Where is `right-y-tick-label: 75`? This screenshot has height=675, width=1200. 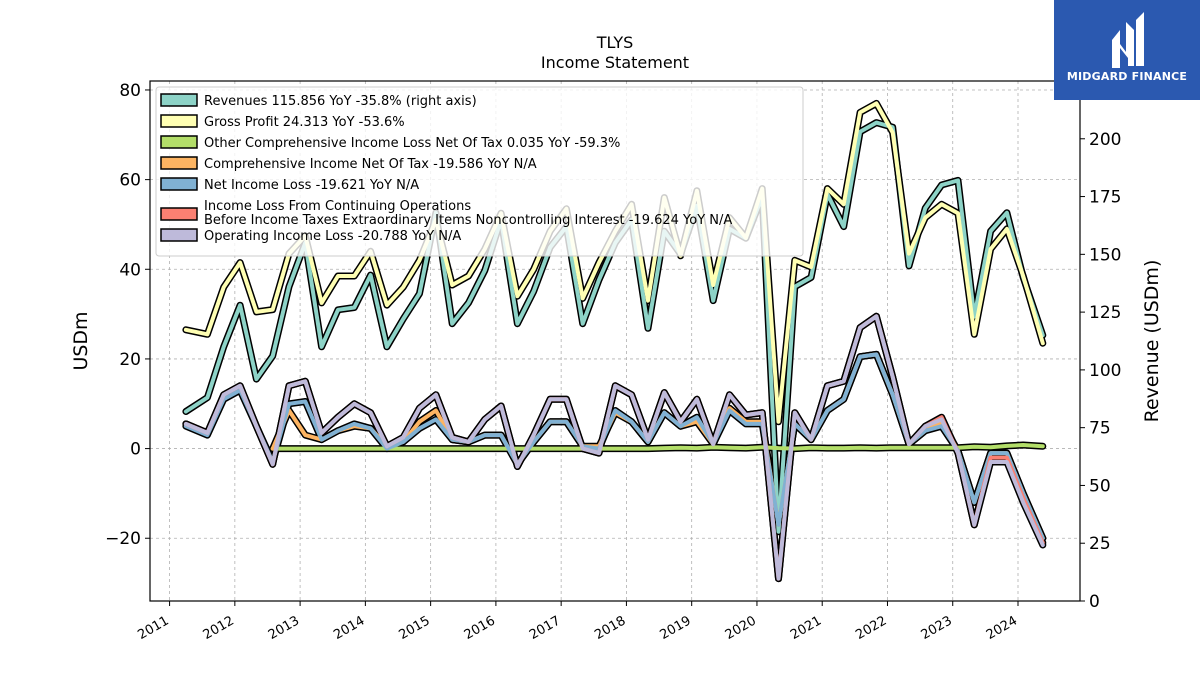
right-y-tick-label: 75 is located at coordinates (1100, 429).